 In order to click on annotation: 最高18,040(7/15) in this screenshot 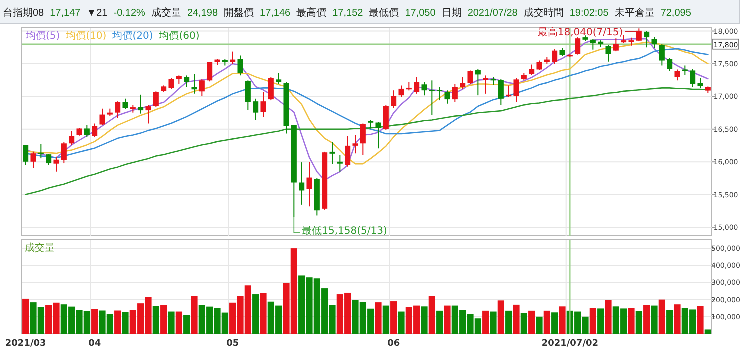, I will do `click(581, 32)`.